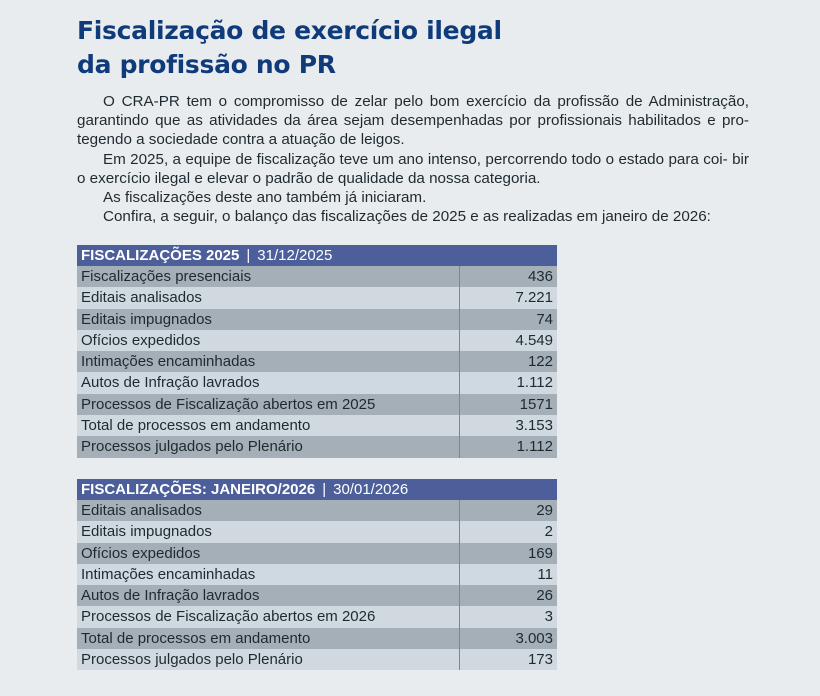 The height and width of the screenshot is (696, 820). I want to click on table-2025-header: FISCALIZAÇÕES 2025 | 31/12/2025, so click(317, 255).